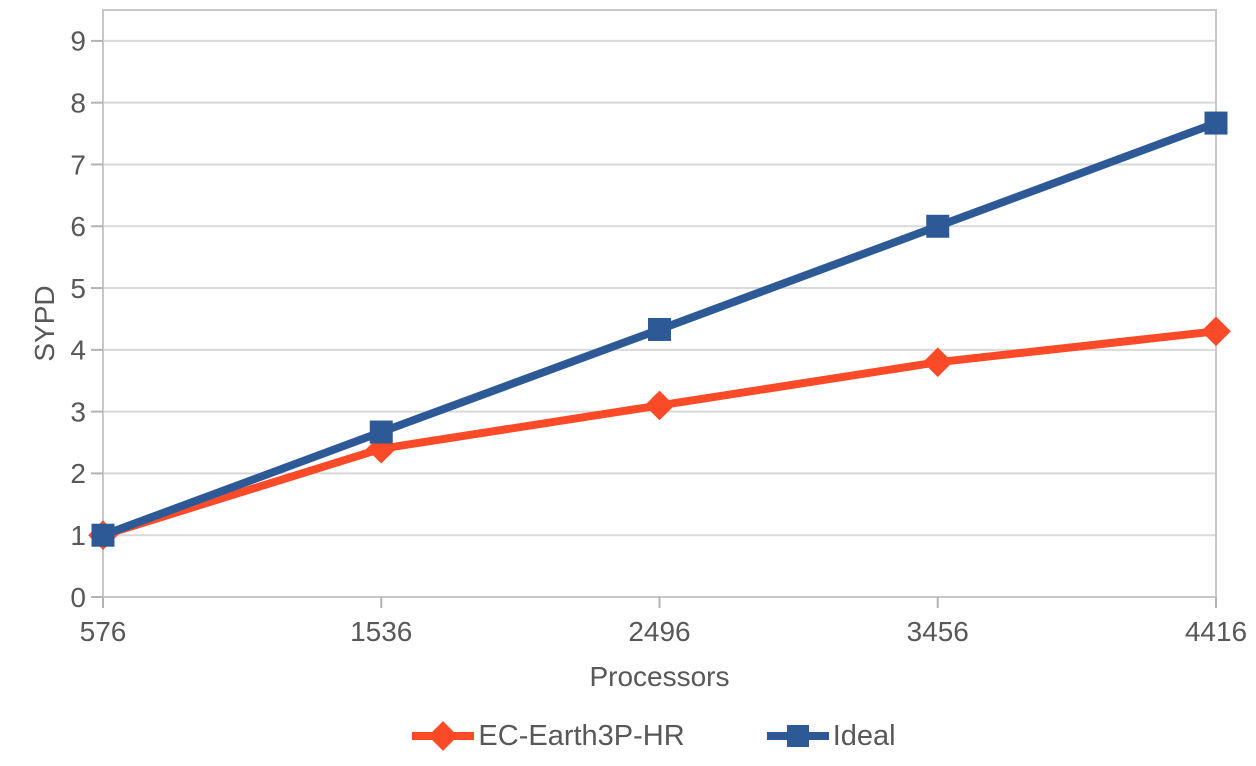 The image size is (1256, 766). I want to click on x-tick-label: 576, so click(103, 631).